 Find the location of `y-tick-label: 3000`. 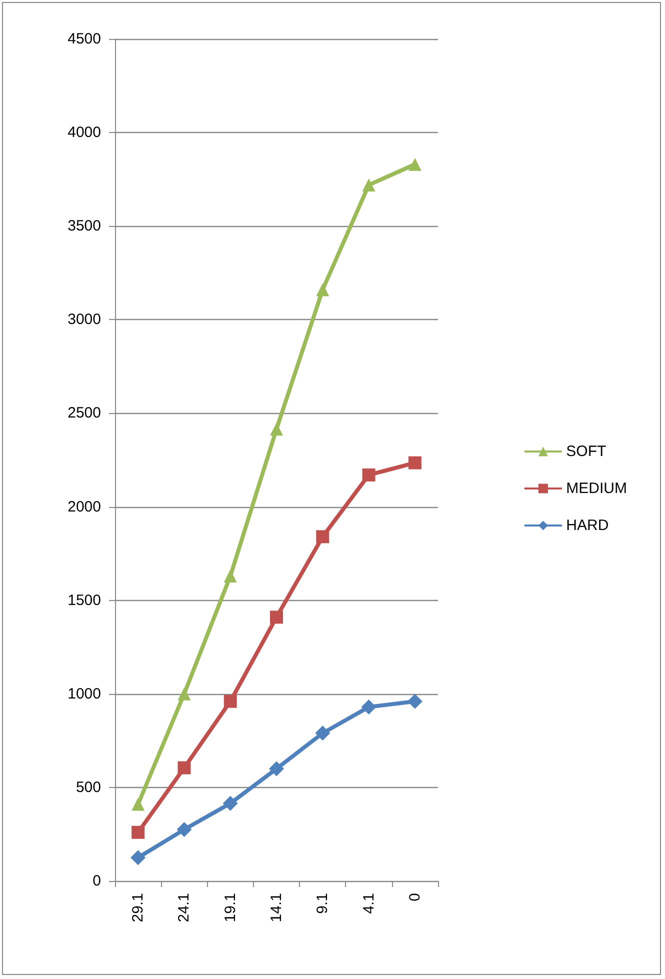

y-tick-label: 3000 is located at coordinates (84, 319).